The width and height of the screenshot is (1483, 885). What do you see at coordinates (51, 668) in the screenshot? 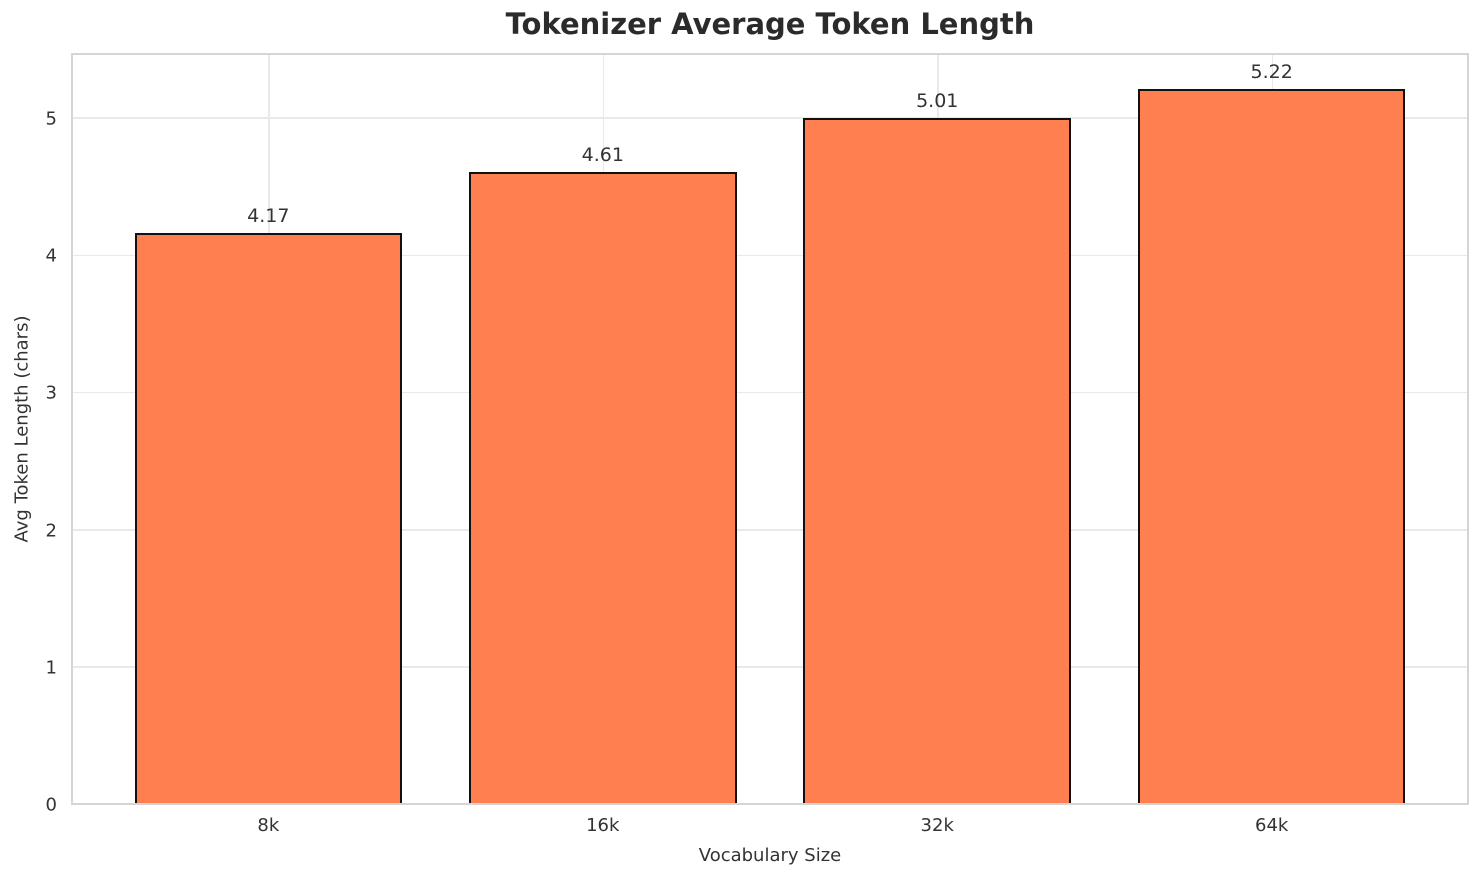
I see `y-tick-label: 1` at bounding box center [51, 668].